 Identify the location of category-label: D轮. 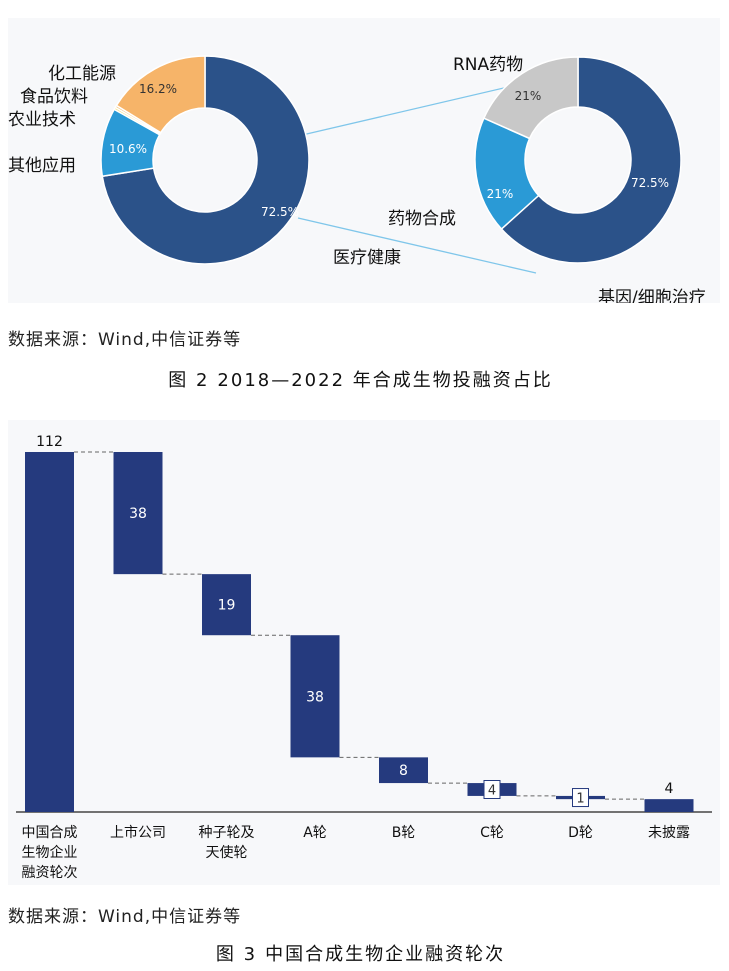
(580, 833).